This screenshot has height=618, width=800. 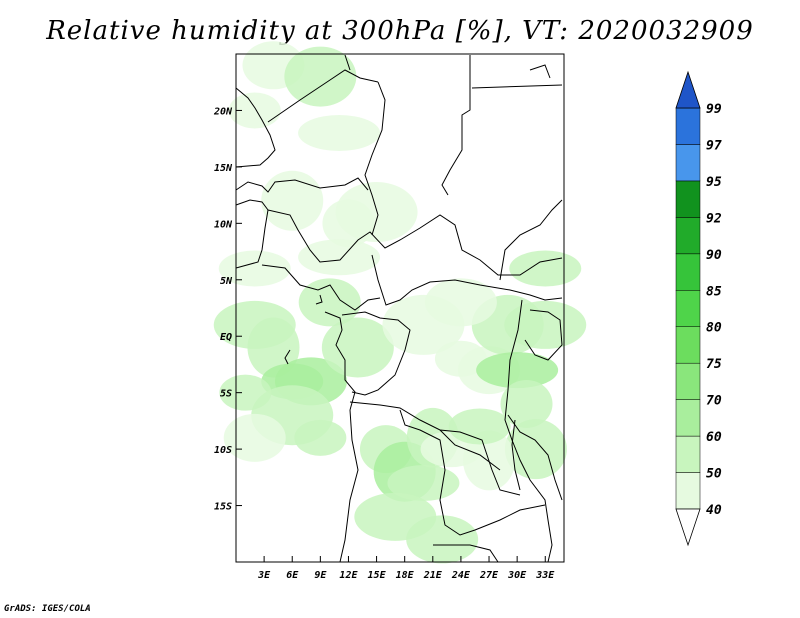 I want to click on colorbar-label: 75, so click(x=714, y=364).